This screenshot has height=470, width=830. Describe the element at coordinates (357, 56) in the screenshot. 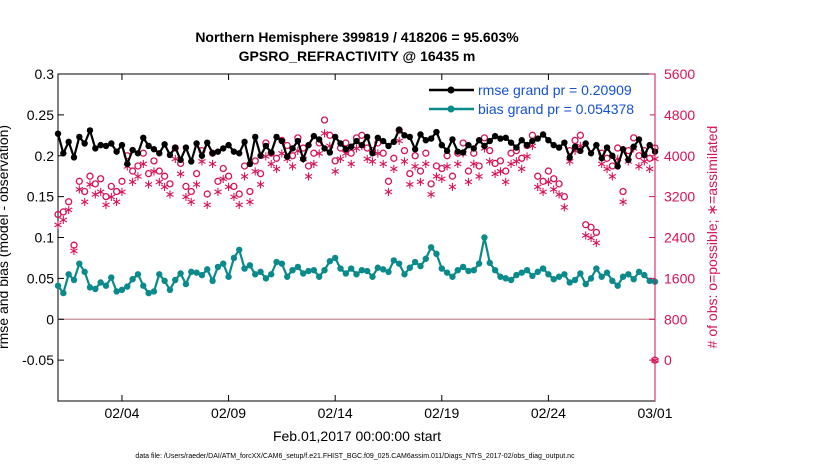

I see `chart-subtitle: GPSRO_REFRACTIVITY @ 16435 m` at that location.